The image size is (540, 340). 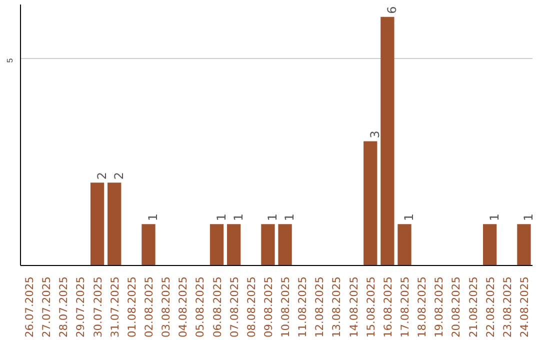 What do you see at coordinates (166, 307) in the screenshot?
I see `x-tick-label: 03.08.2025` at bounding box center [166, 307].